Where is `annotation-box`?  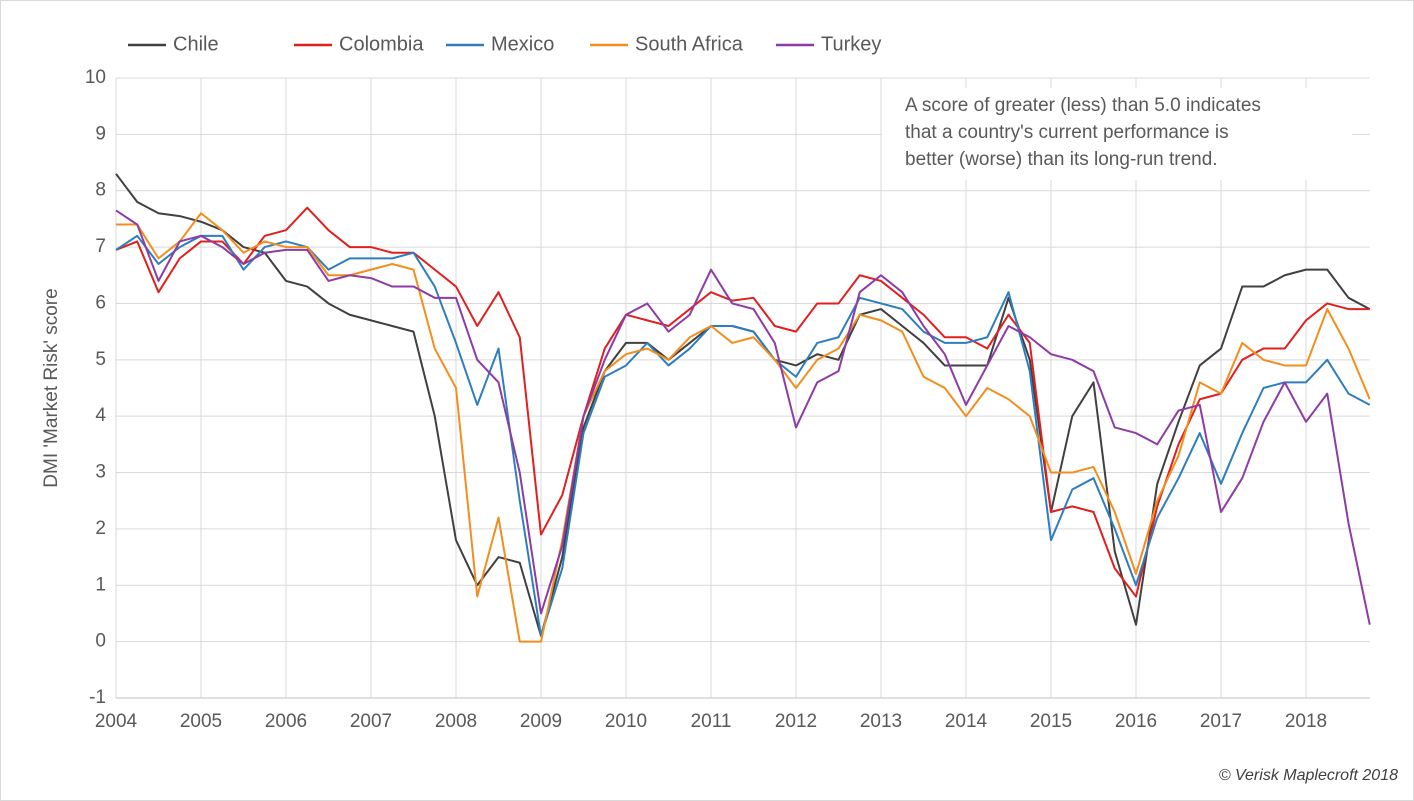 annotation-box is located at coordinates (1117, 134).